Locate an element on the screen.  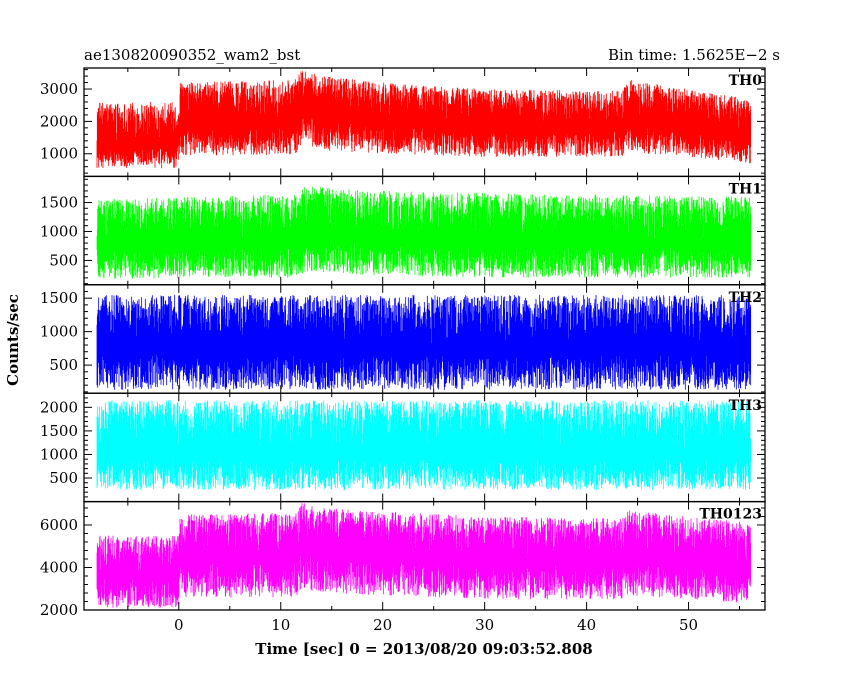
panel-label: TH2 is located at coordinates (745, 298).